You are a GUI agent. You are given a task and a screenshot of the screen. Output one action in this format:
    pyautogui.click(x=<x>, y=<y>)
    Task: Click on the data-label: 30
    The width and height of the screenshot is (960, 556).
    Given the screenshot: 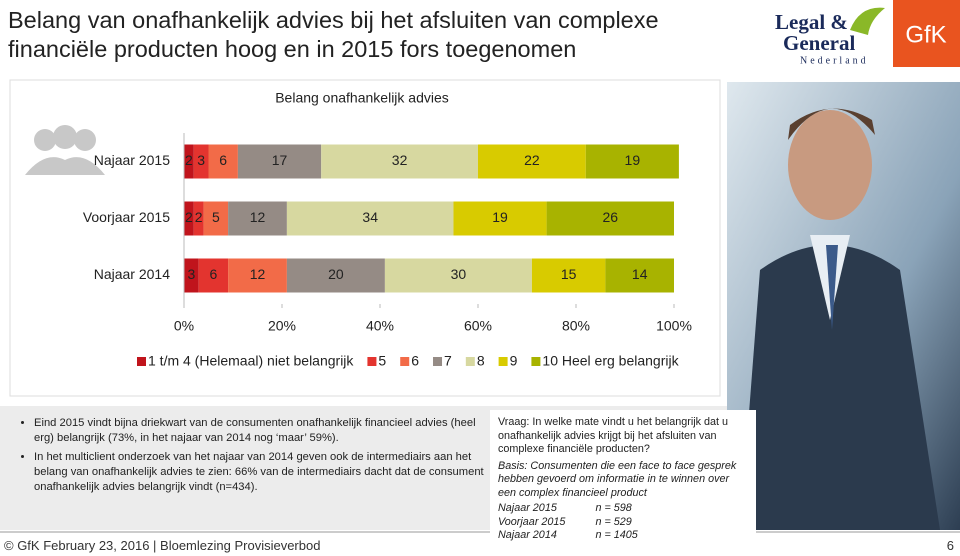 What is the action you would take?
    pyautogui.click(x=459, y=274)
    